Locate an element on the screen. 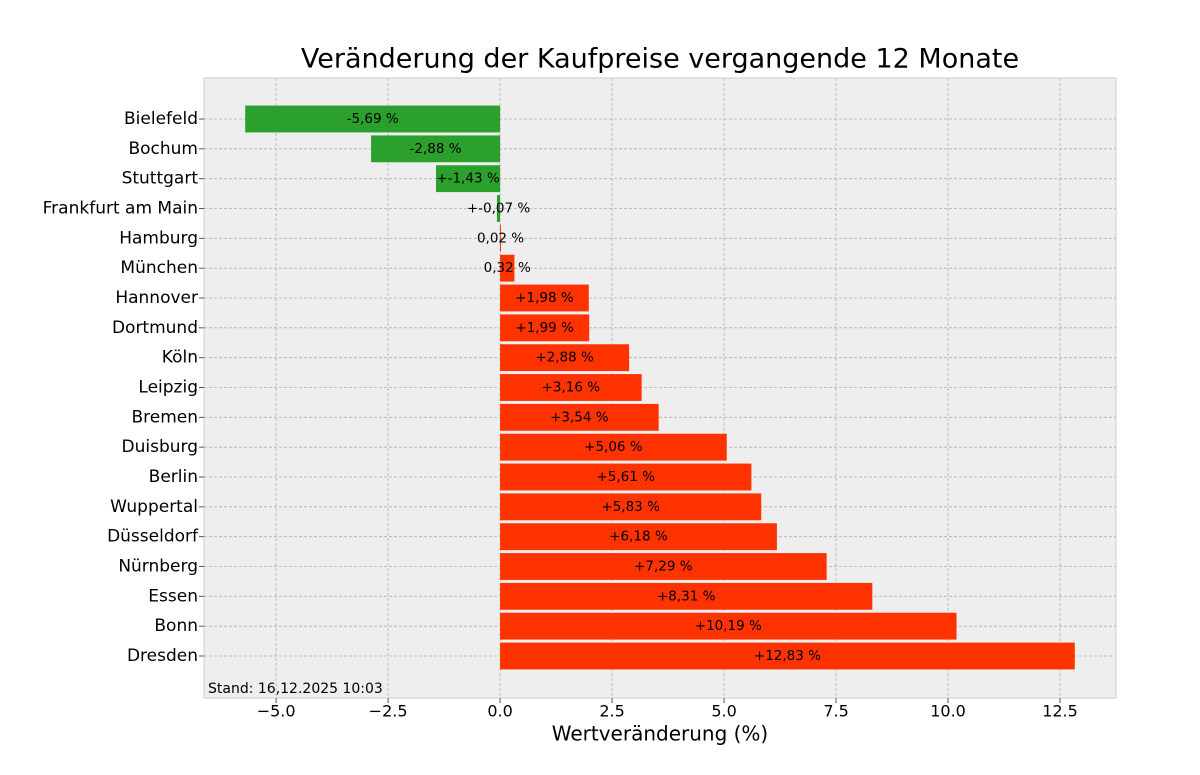  y-tick-label: Essen is located at coordinates (173, 596).